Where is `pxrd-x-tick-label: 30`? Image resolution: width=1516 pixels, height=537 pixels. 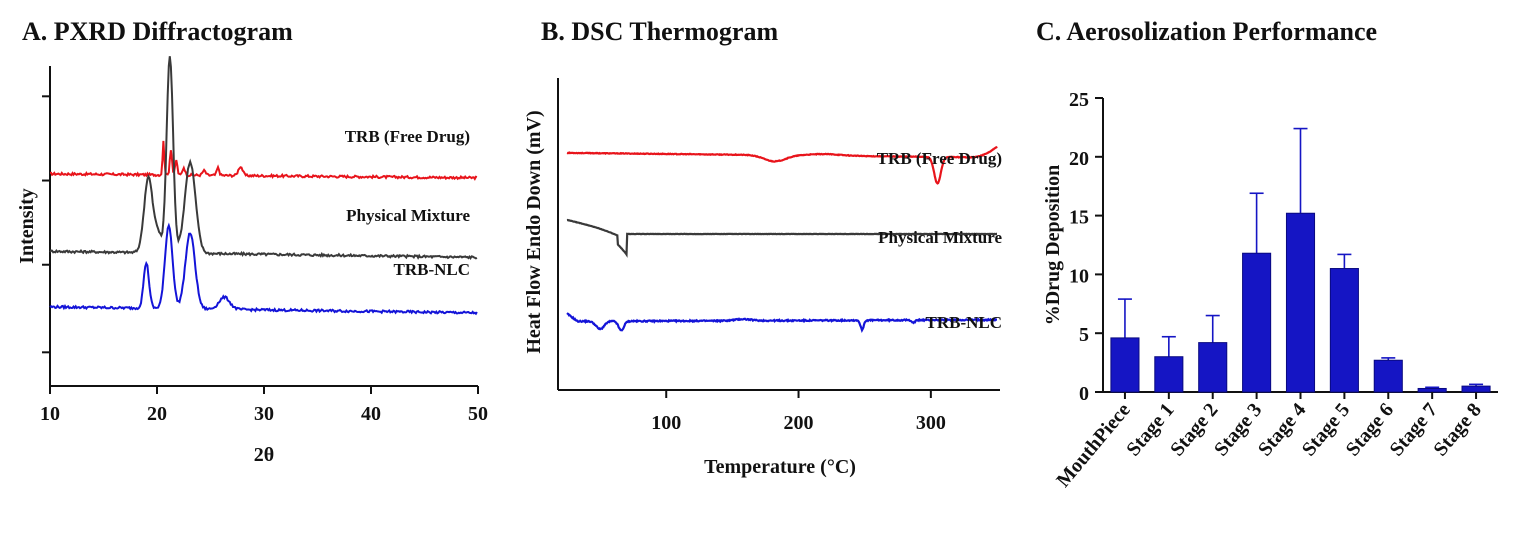 pxrd-x-tick-label: 30 is located at coordinates (264, 414).